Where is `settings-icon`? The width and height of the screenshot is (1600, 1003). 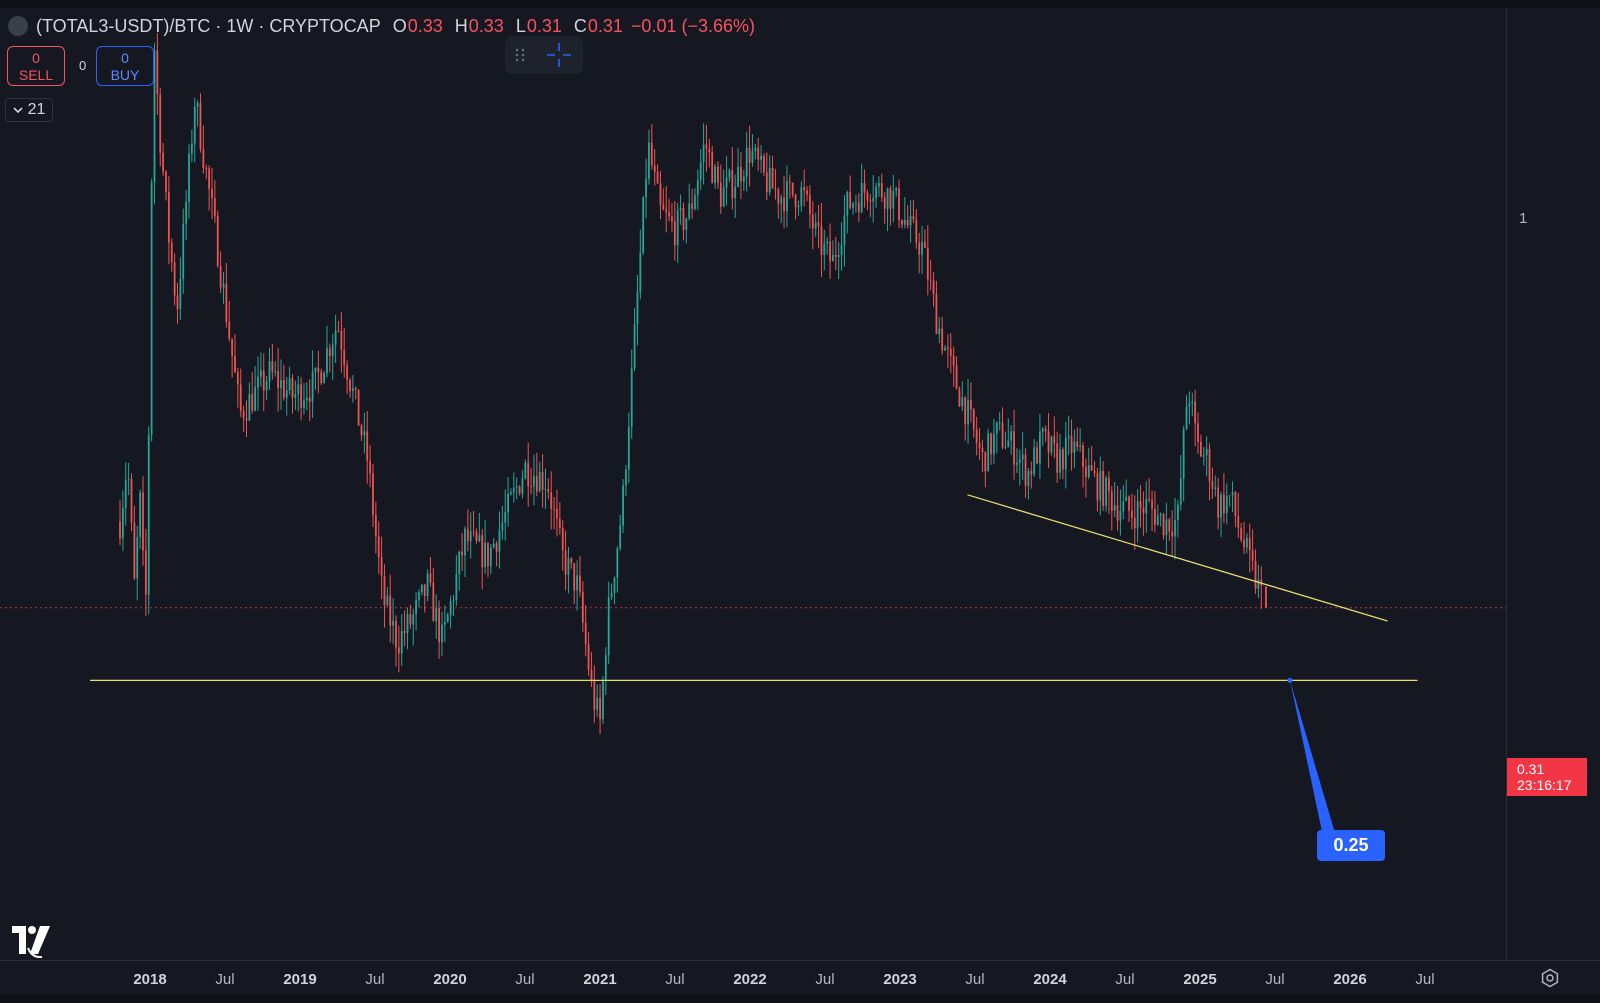
settings-icon is located at coordinates (1550, 980).